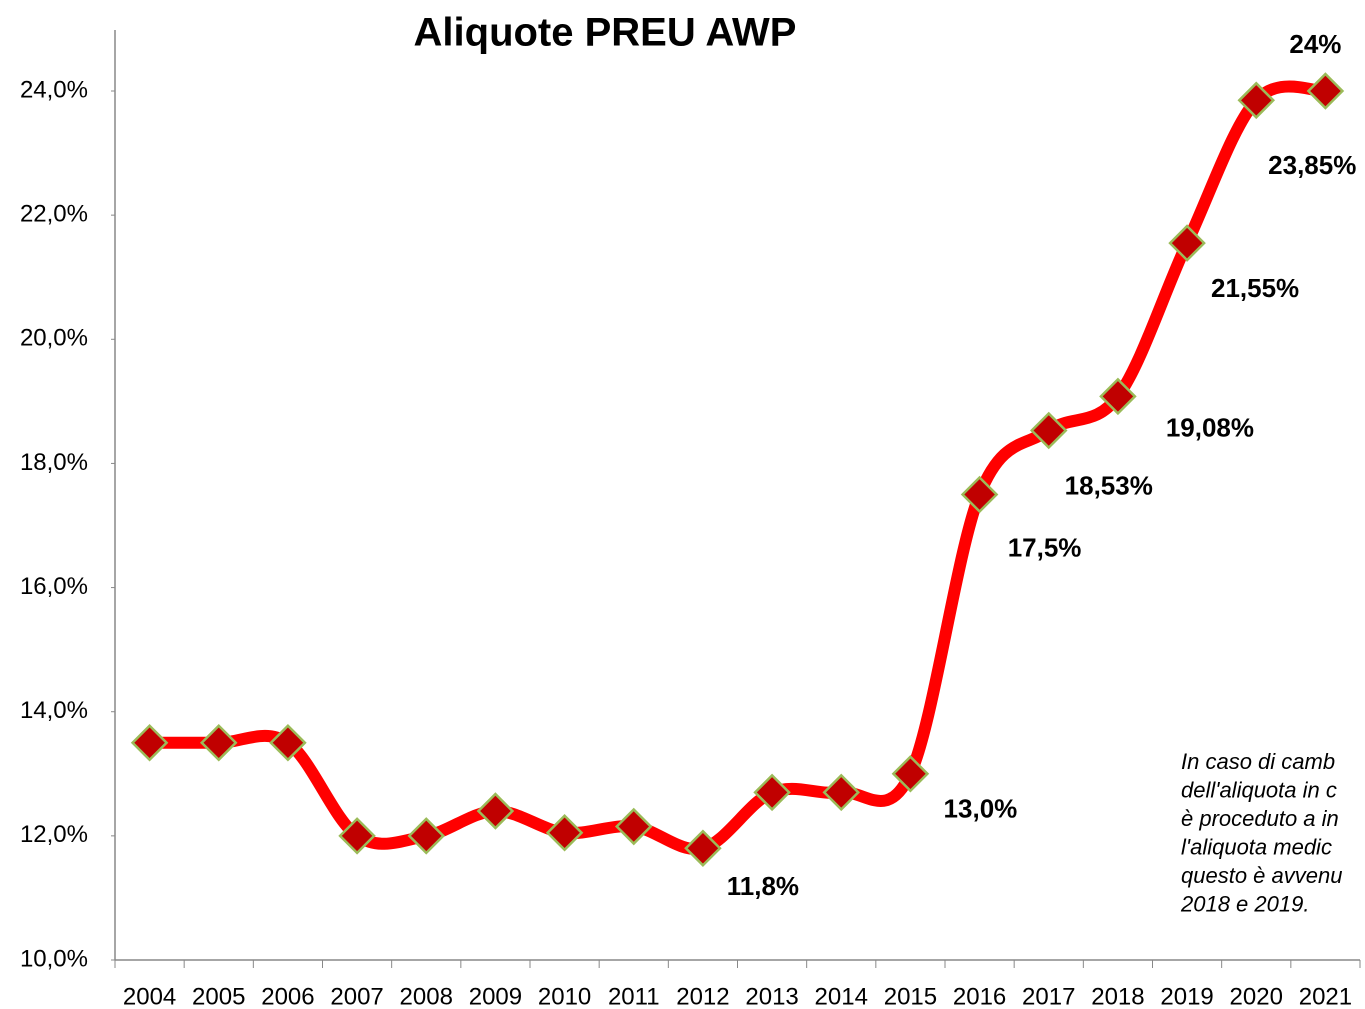 Image resolution: width=1365 pixels, height=1009 pixels. I want to click on x-tick-label: 2018, so click(1117, 996).